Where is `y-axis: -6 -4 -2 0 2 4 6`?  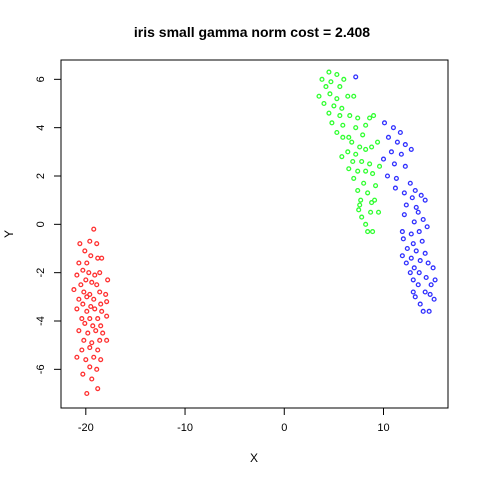
y-axis: -6 -4 -2 0 2 4 6 is located at coordinates (48, 225).